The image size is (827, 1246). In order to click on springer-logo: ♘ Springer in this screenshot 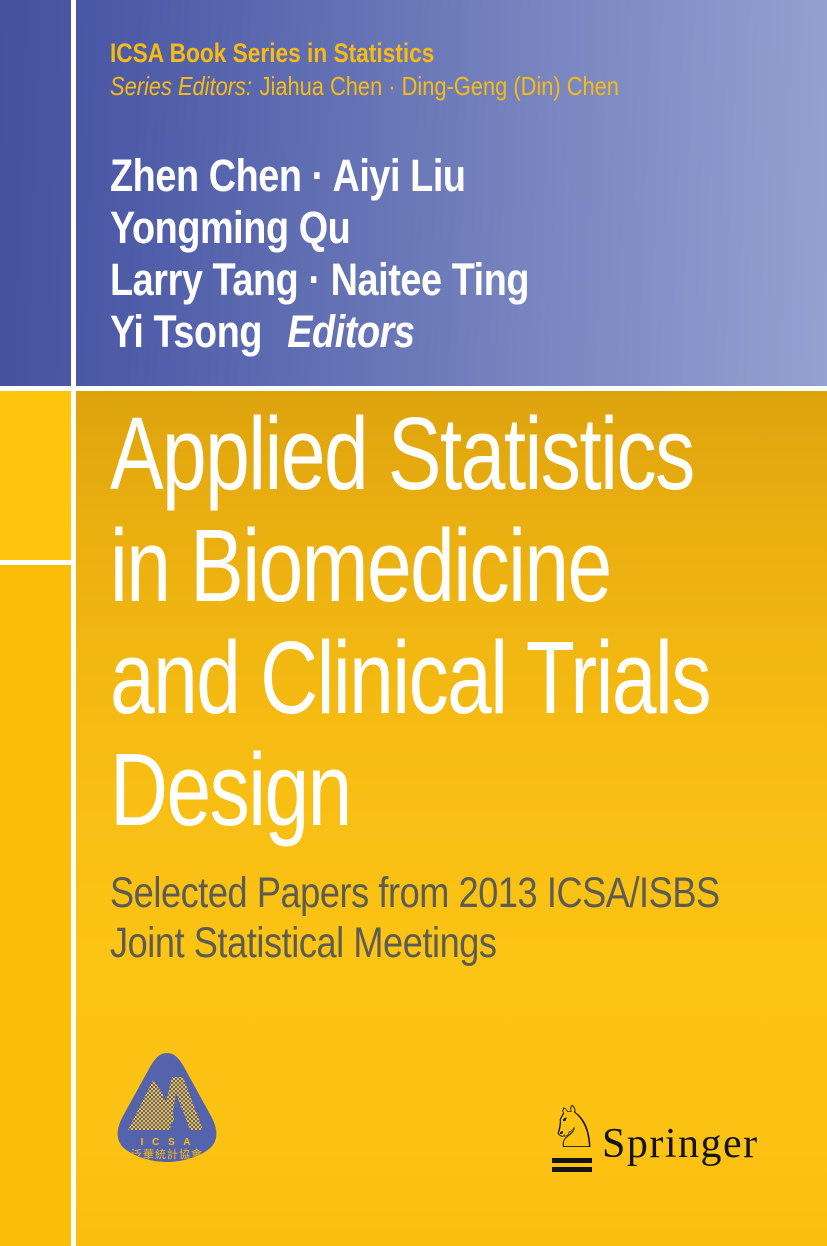, I will do `click(669, 1138)`.